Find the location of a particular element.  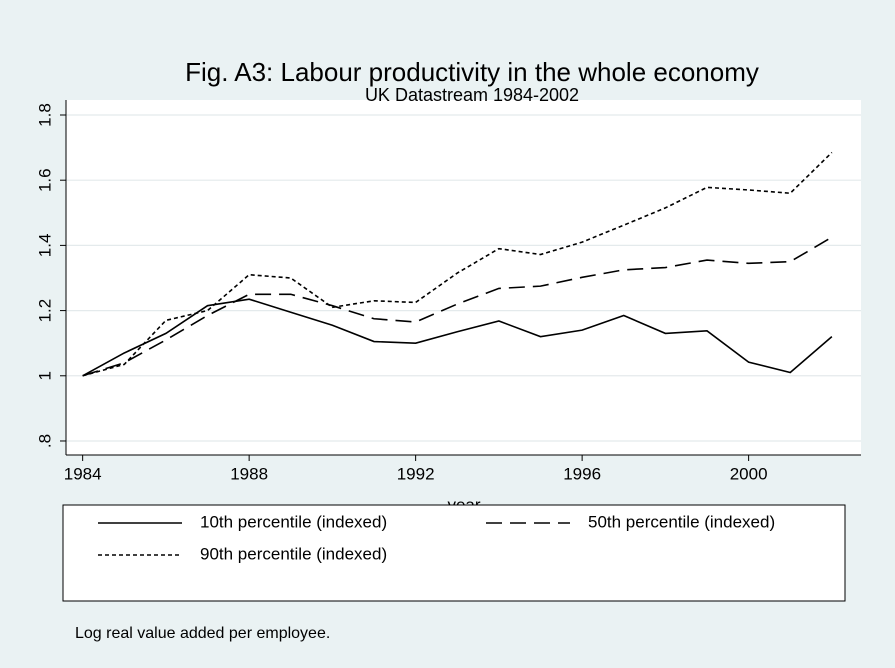

legend-label: 10th percentile (indexed) is located at coordinates (293, 521).